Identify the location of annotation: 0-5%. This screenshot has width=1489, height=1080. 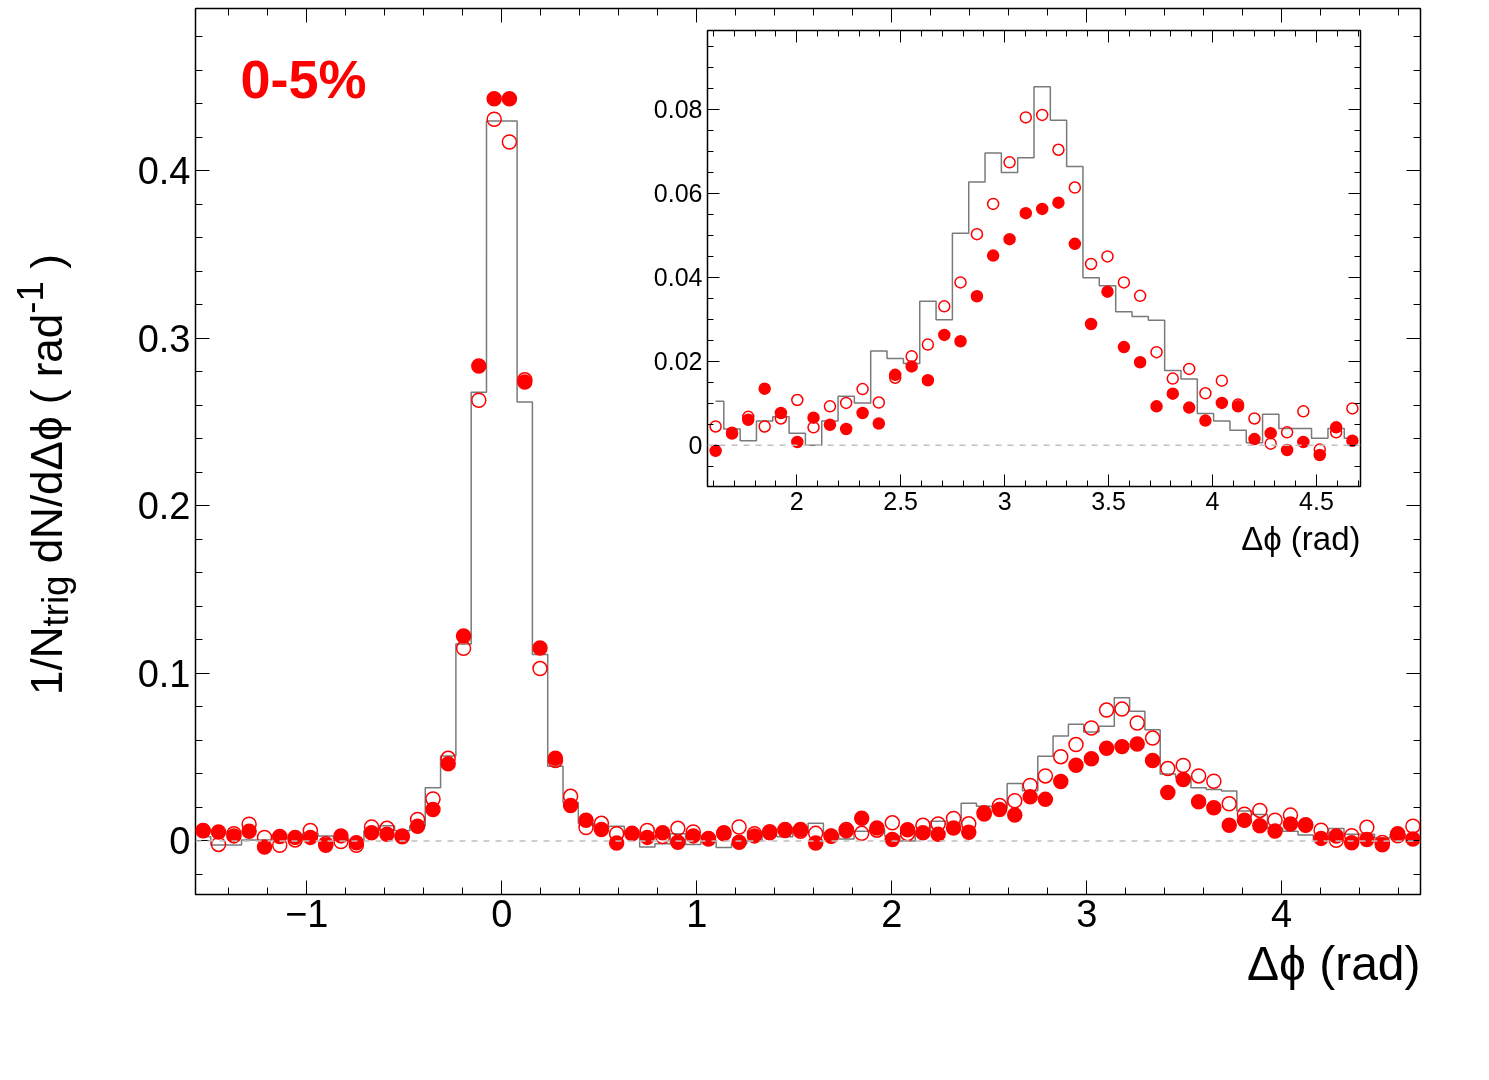
(303, 78).